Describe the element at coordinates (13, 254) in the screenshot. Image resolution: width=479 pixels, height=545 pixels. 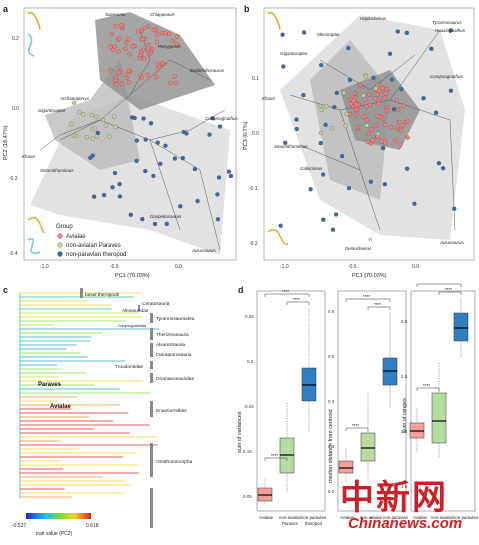
I see `y-tick: -0.4` at that location.